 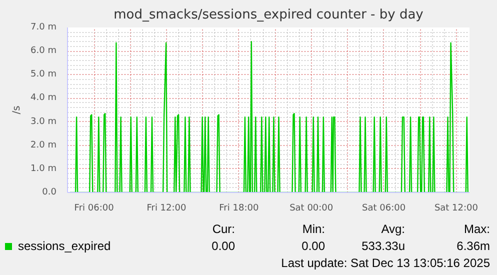 What do you see at coordinates (313, 229) in the screenshot?
I see `text: Min:` at bounding box center [313, 229].